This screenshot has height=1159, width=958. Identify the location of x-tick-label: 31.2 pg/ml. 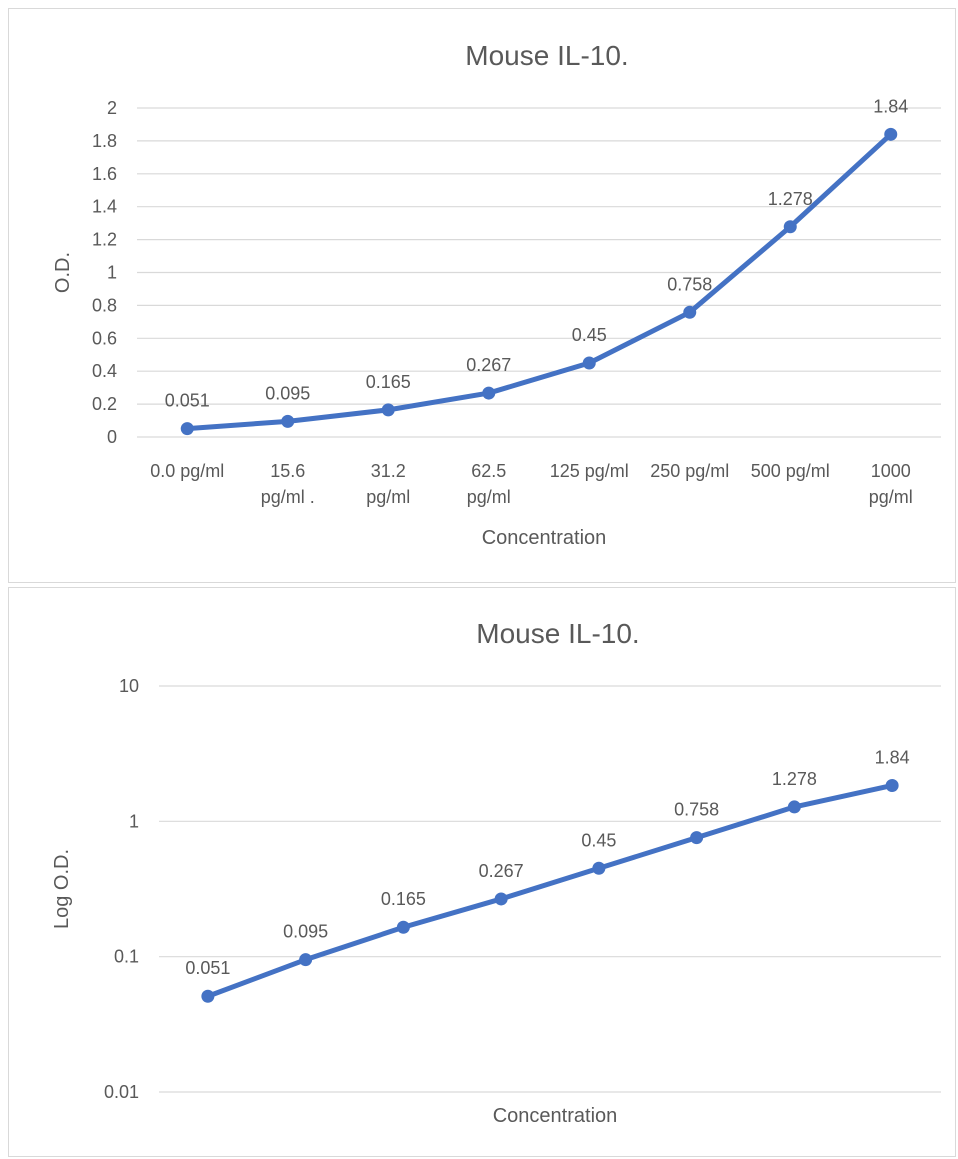
(388, 484).